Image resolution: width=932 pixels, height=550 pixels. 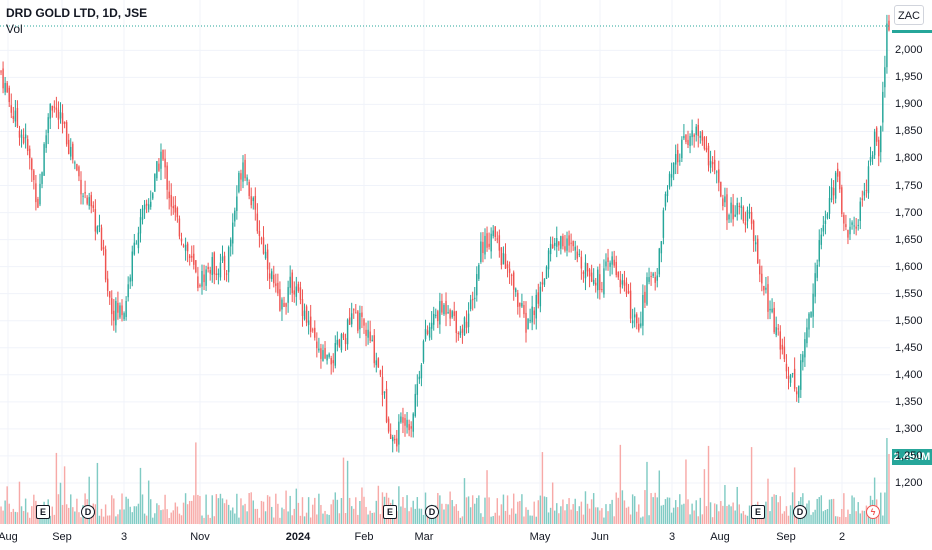 What do you see at coordinates (909, 320) in the screenshot?
I see `y-tick-label: 1,500` at bounding box center [909, 320].